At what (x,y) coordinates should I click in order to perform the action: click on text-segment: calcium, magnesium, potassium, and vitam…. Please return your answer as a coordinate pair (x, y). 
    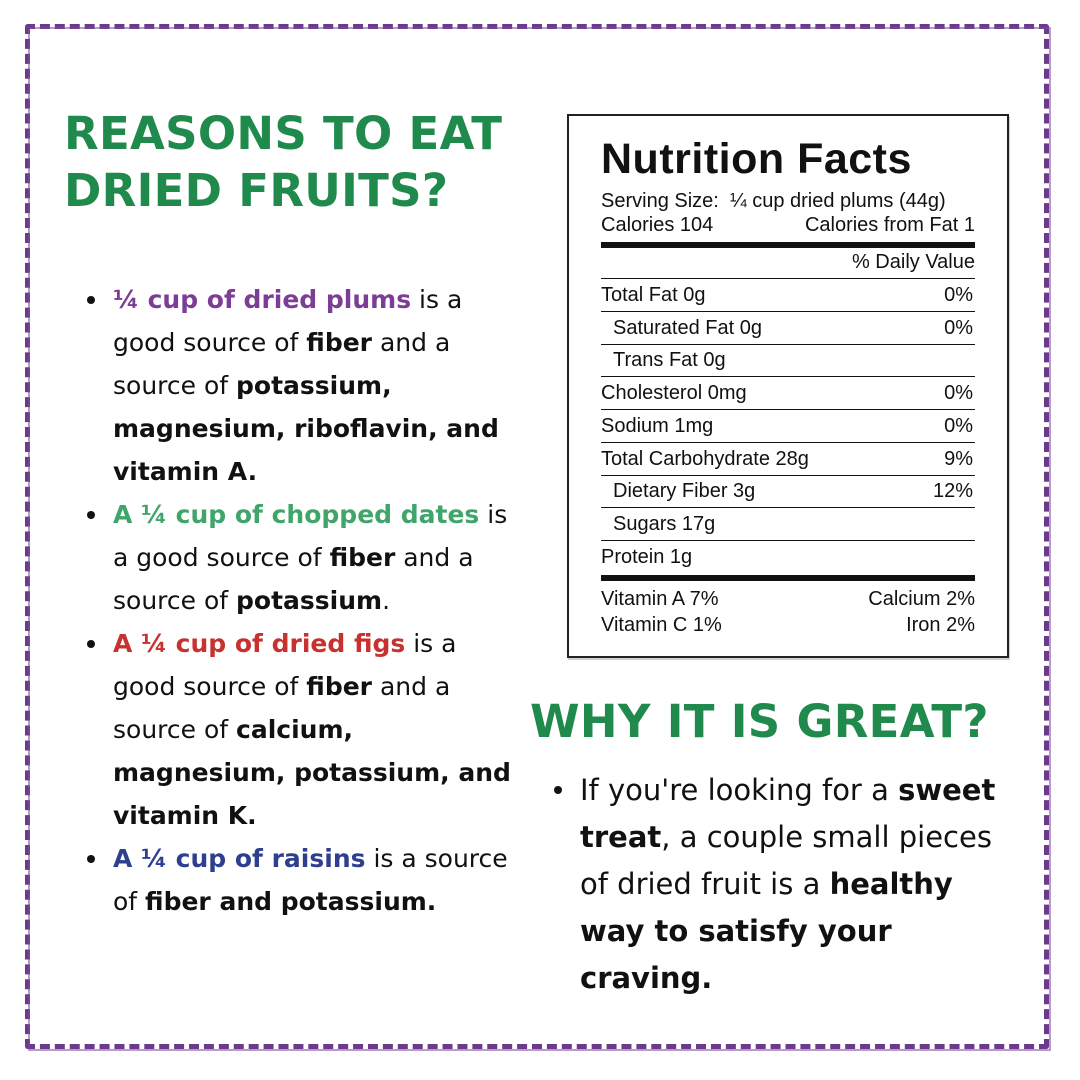
    Looking at the image, I should click on (312, 772).